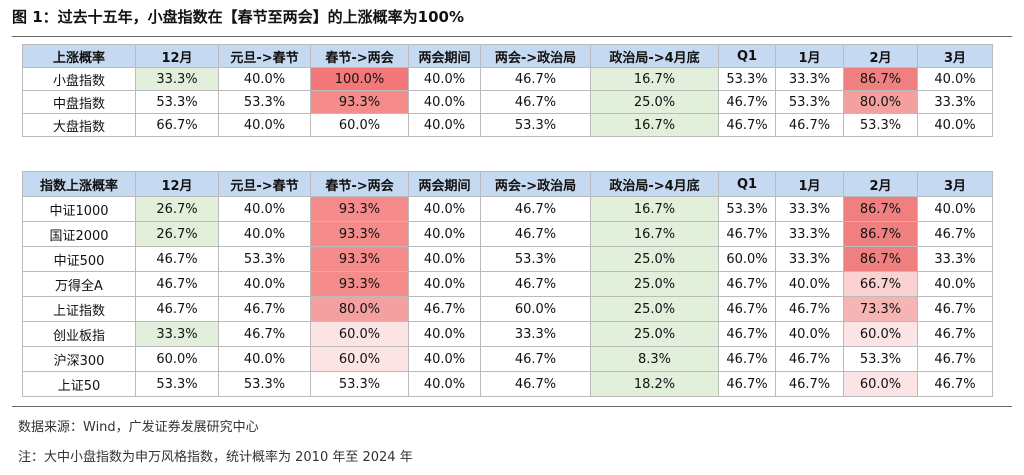  Describe the element at coordinates (138, 427) in the screenshot. I see `source: 数据来源：Wind，广发证券发展研究中心` at that location.